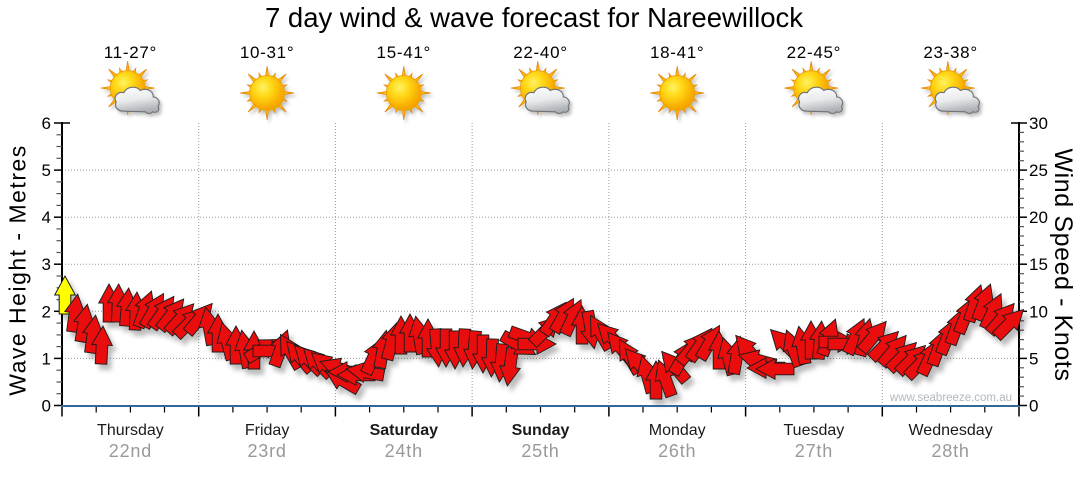  Describe the element at coordinates (950, 52) in the screenshot. I see `svg-text: 23-38°` at that location.